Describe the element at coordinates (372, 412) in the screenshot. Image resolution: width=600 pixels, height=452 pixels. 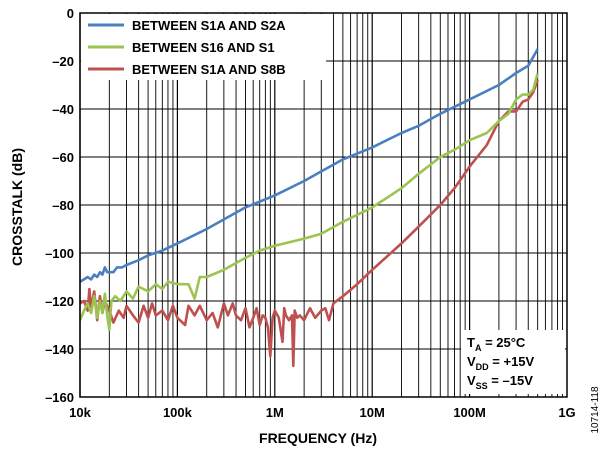
I see `x-tick-label: 10M` at that location.